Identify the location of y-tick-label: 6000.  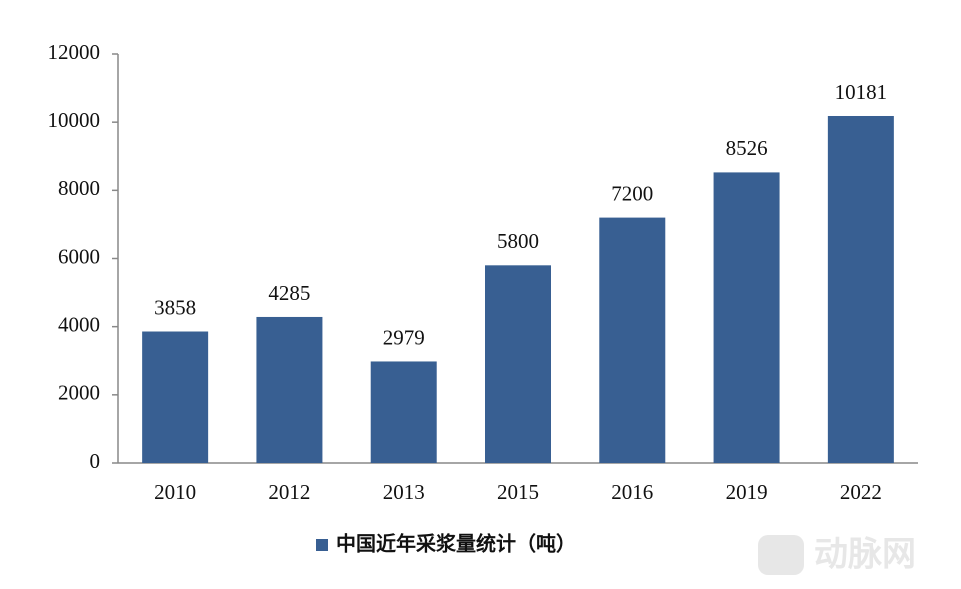
(79, 256).